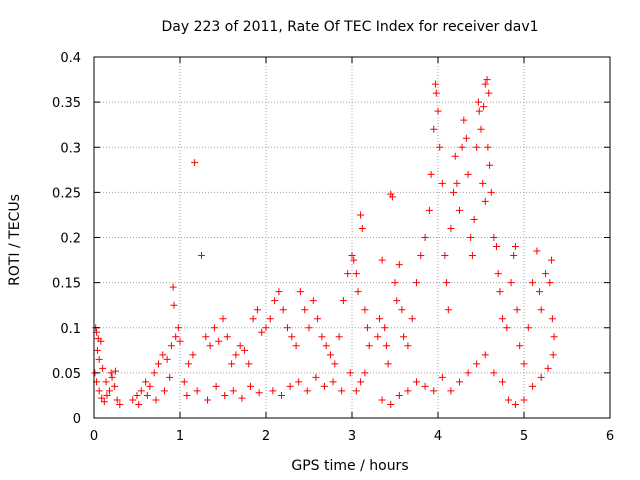  Describe the element at coordinates (438, 436) in the screenshot. I see `x-tick-label: 4` at that location.